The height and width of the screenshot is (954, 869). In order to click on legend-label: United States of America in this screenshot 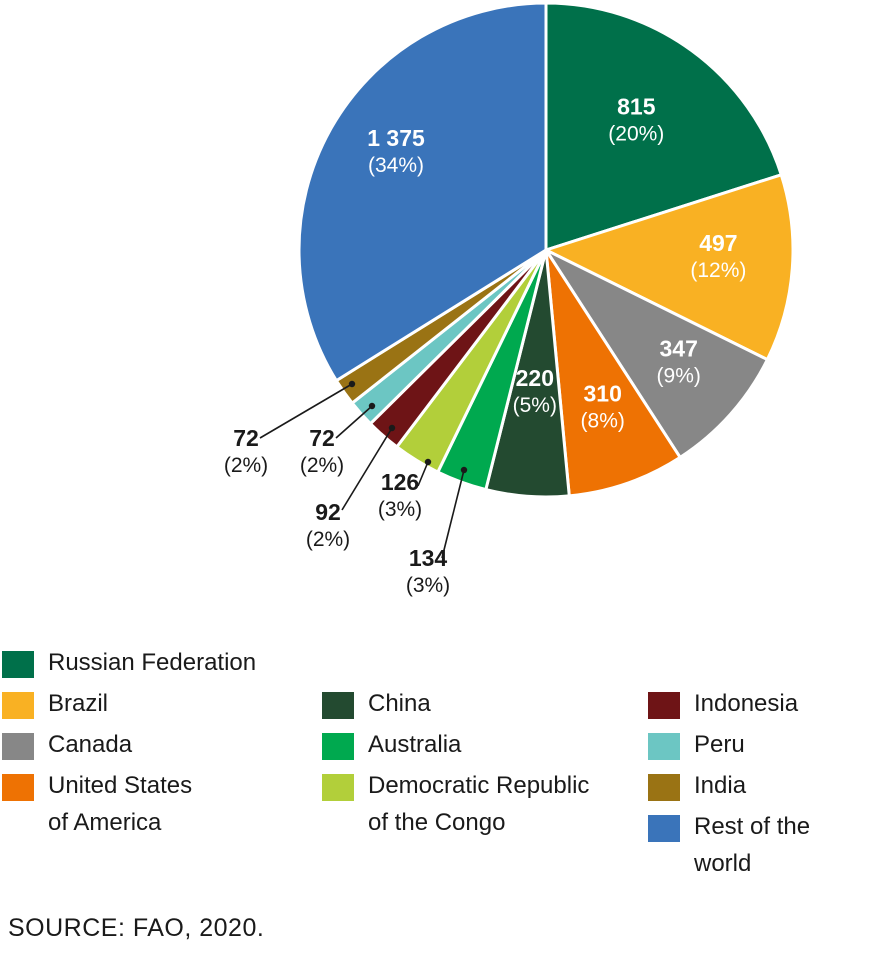, I will do `click(120, 804)`.